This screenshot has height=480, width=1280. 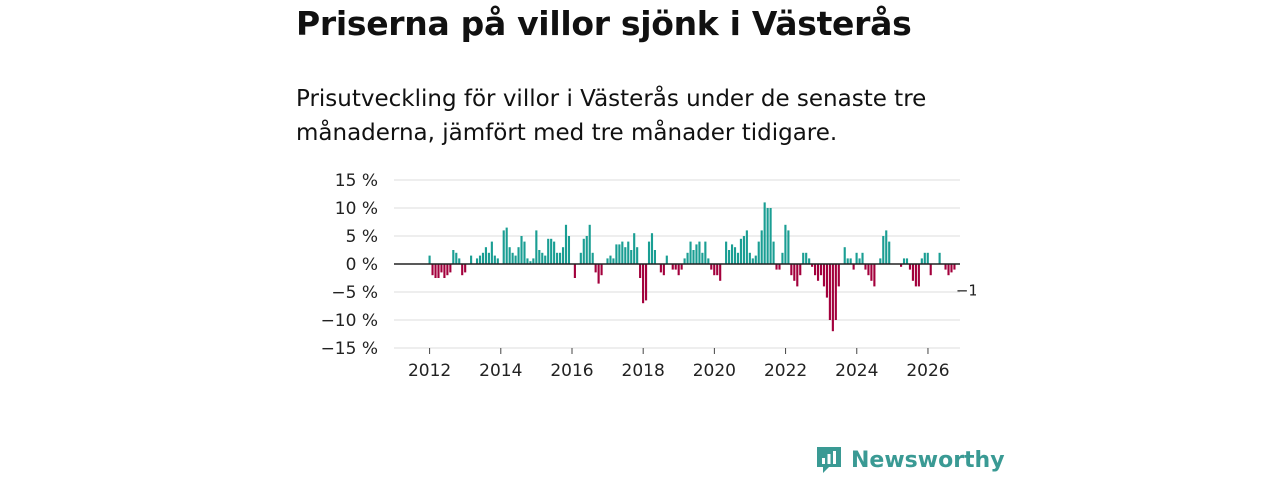 I want to click on y-axis: 15 % 10 % 5 % 0 % −5 % −10 % −15 %, so click(x=349, y=265).